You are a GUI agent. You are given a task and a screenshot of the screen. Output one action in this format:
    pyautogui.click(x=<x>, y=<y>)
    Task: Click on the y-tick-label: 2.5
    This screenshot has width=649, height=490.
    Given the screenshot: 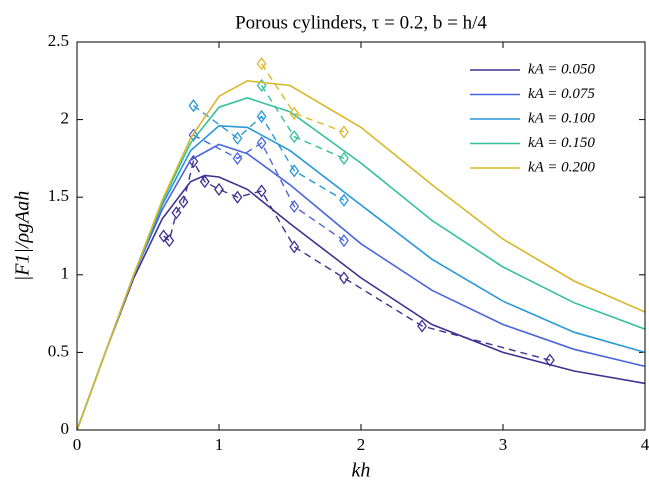 What is the action you would take?
    pyautogui.click(x=58, y=40)
    